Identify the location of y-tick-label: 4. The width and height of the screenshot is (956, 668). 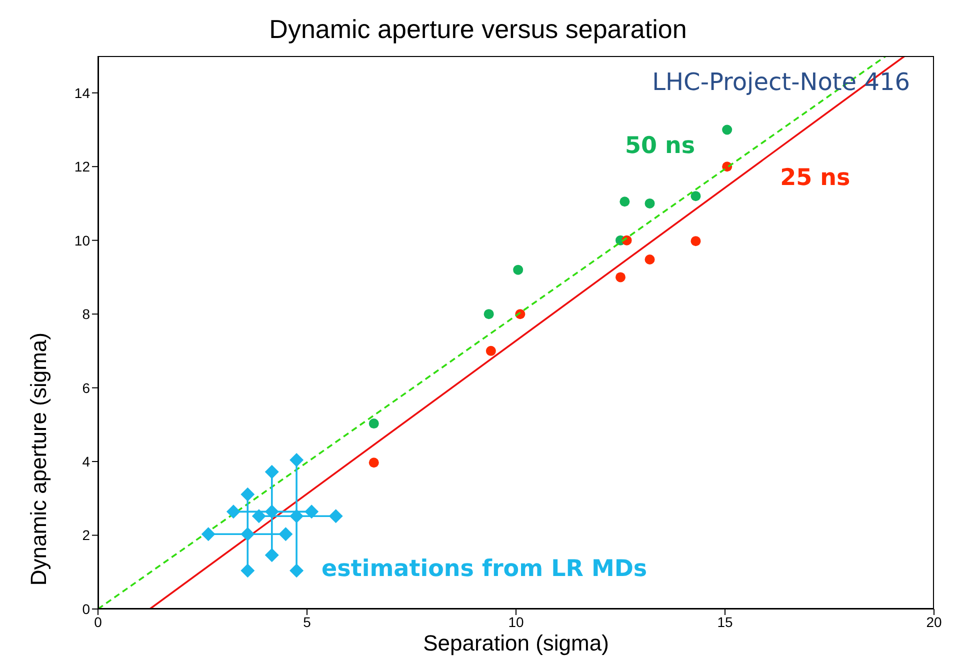
(86, 462).